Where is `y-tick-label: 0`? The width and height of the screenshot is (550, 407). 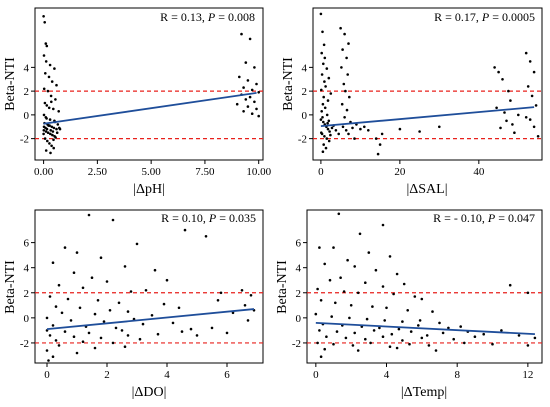 y-tick-label: 0 is located at coordinates (299, 319).